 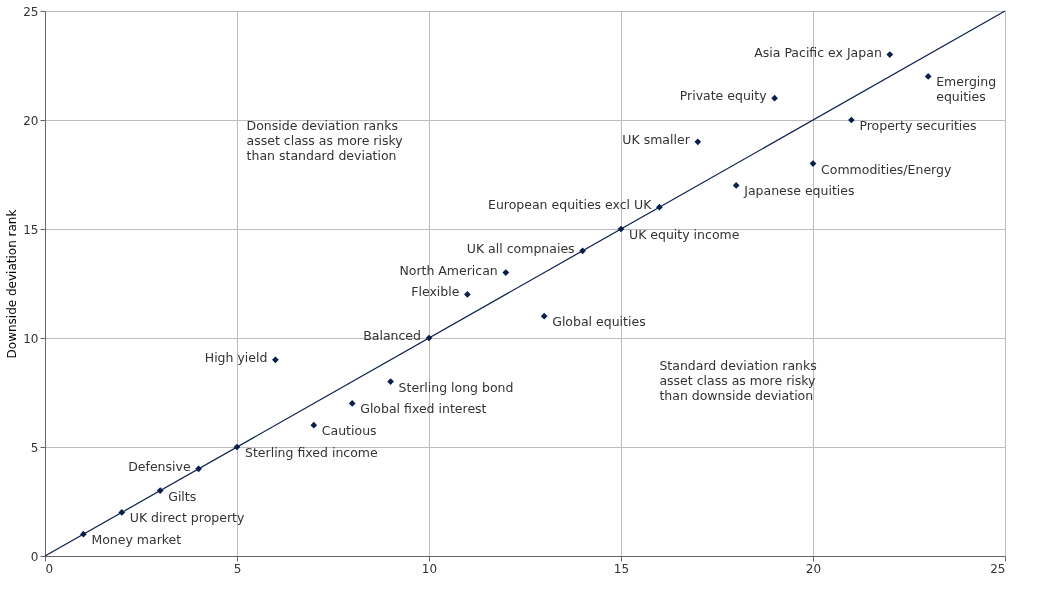 What do you see at coordinates (34, 447) in the screenshot?
I see `y-tick-label: 5` at bounding box center [34, 447].